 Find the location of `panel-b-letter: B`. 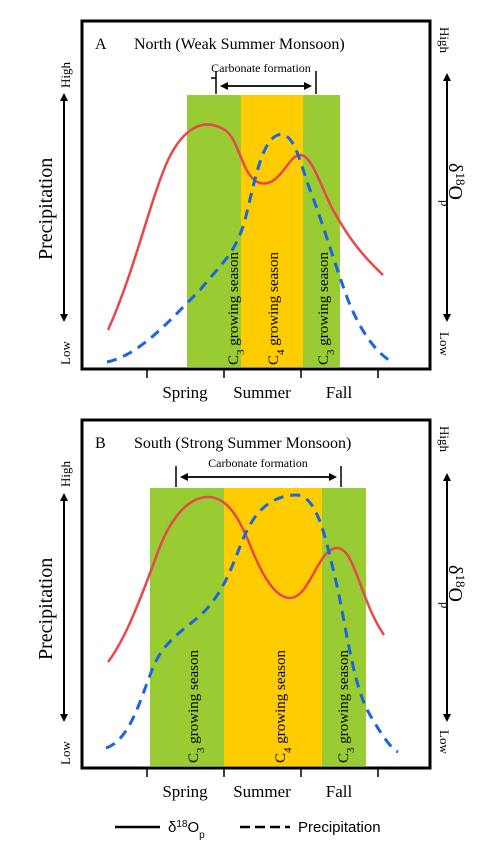

panel-b-letter: B is located at coordinates (100, 443).